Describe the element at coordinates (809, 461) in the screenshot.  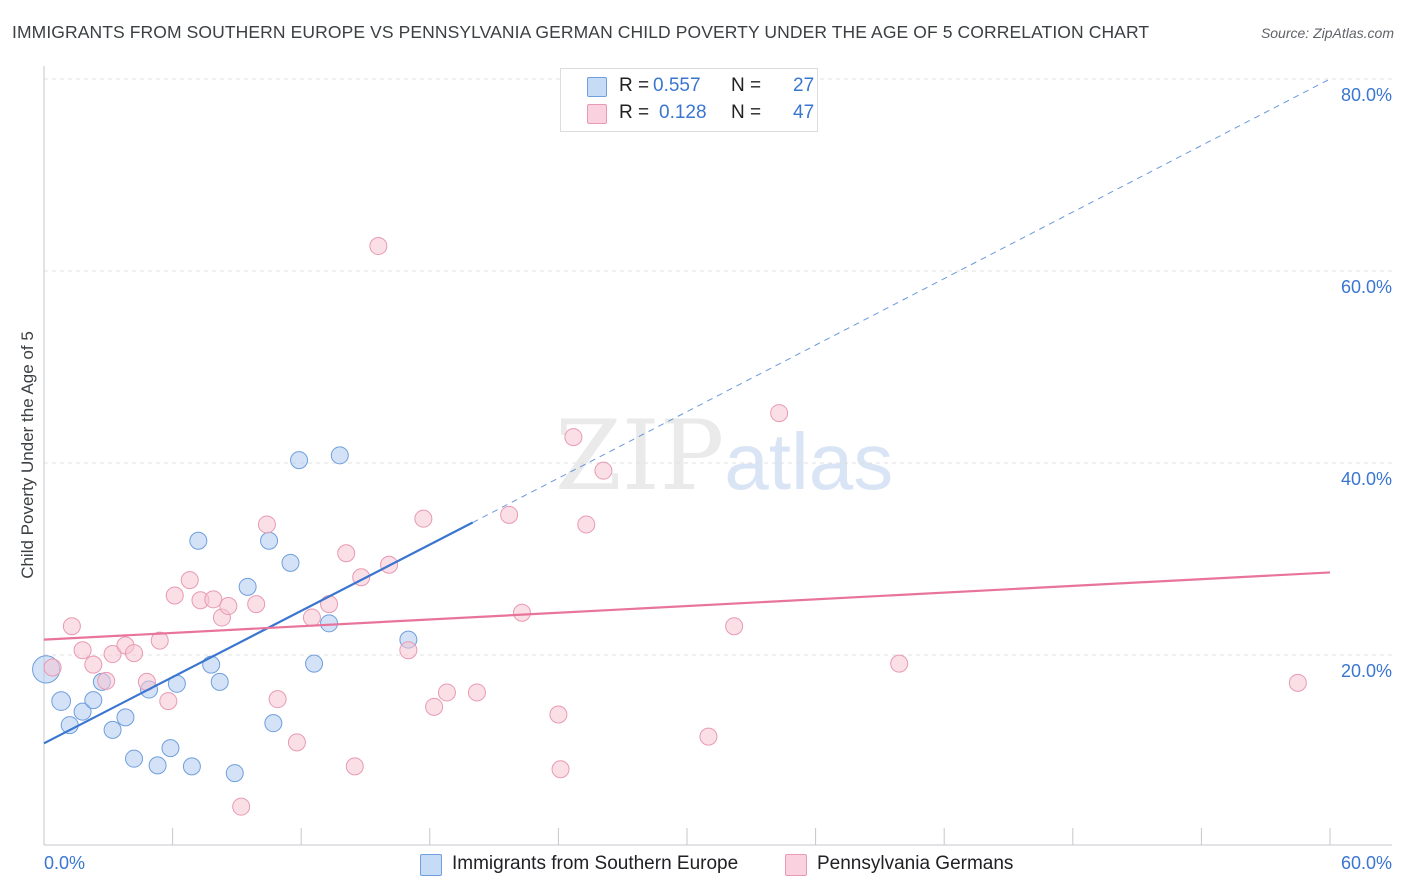
I see `watermark-atlas: atlas` at that location.